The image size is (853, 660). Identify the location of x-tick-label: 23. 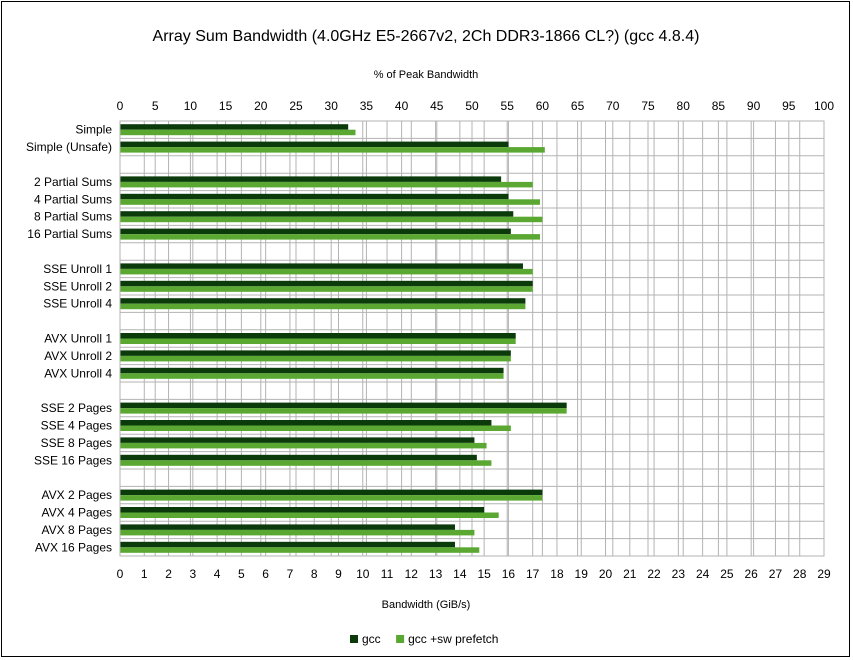
(679, 574).